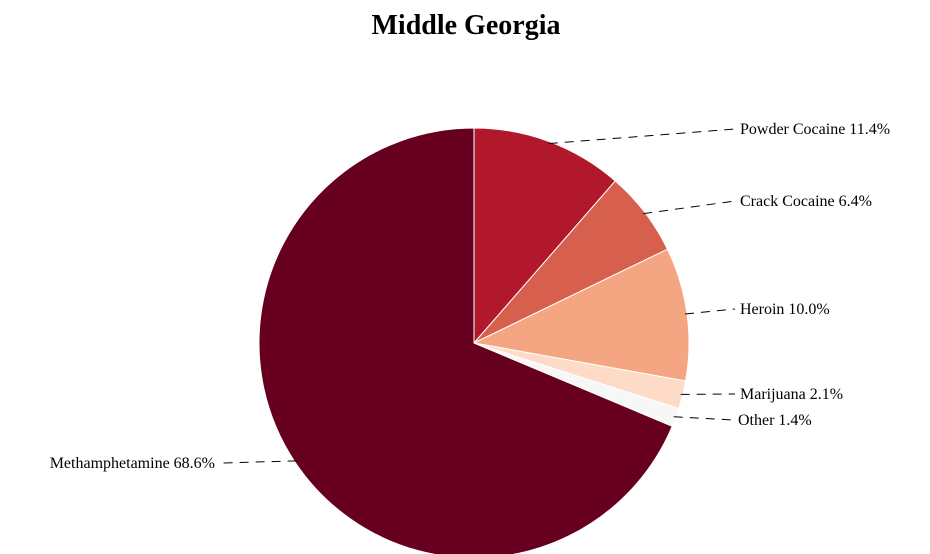  What do you see at coordinates (689, 207) in the screenshot?
I see `leader-line-crack-cocaine` at bounding box center [689, 207].